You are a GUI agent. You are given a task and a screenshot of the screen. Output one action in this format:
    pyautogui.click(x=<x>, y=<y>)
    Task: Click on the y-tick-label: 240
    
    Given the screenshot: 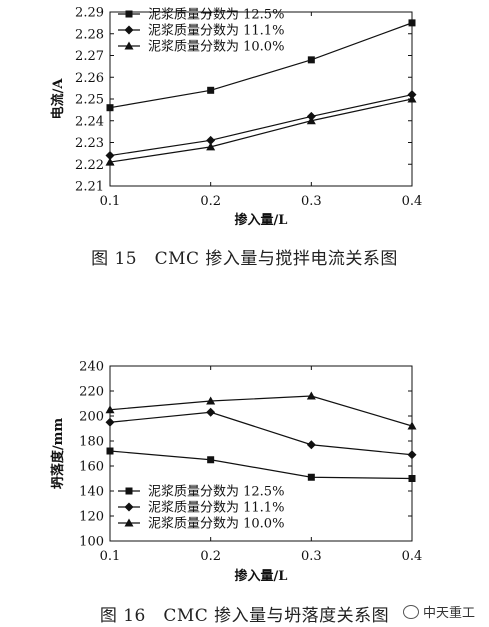 What is the action you would take?
    pyautogui.click(x=91, y=367)
    